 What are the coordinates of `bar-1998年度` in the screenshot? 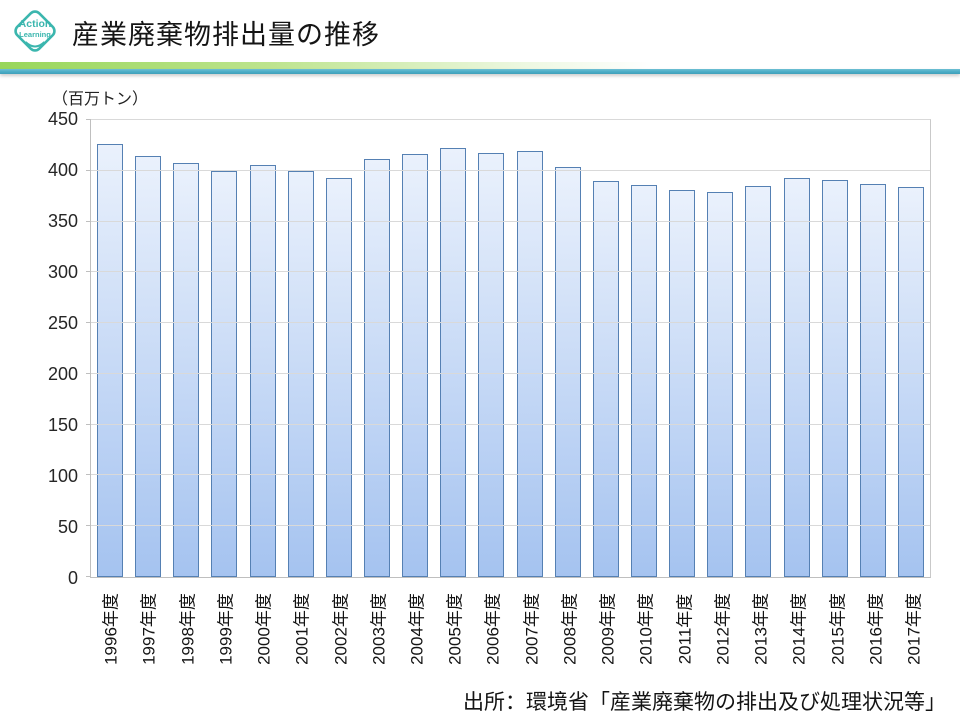 It's located at (186, 369).